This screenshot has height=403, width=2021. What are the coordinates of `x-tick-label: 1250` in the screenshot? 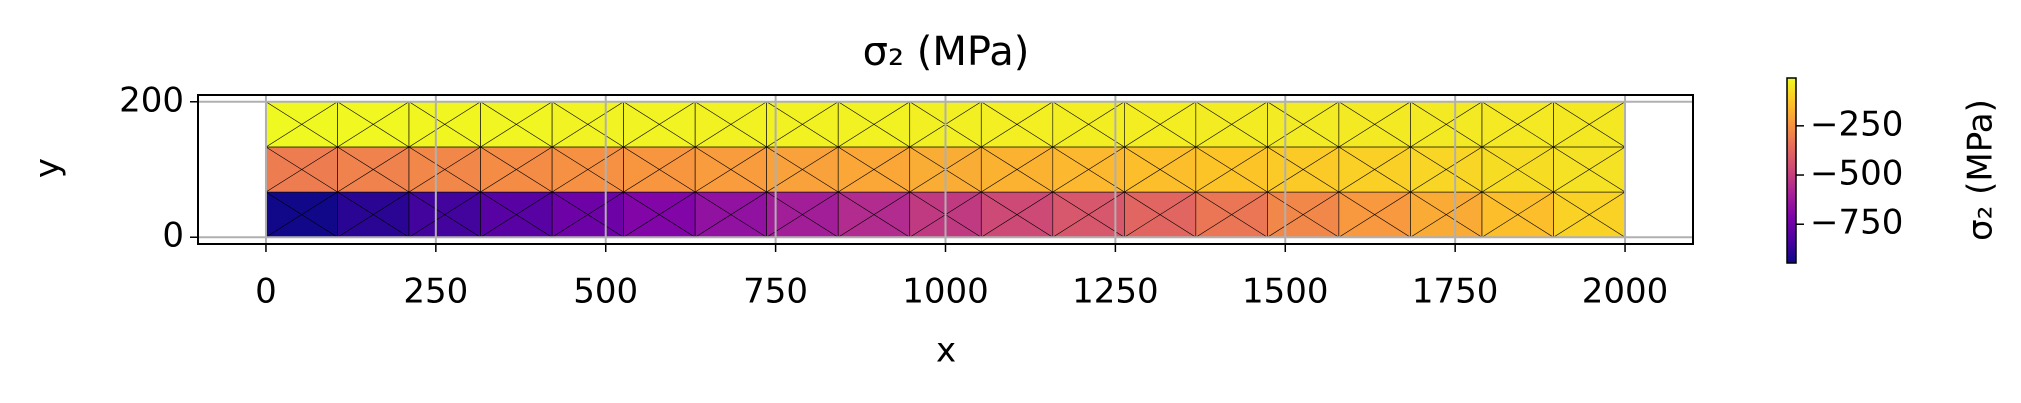 It's located at (1115, 292).